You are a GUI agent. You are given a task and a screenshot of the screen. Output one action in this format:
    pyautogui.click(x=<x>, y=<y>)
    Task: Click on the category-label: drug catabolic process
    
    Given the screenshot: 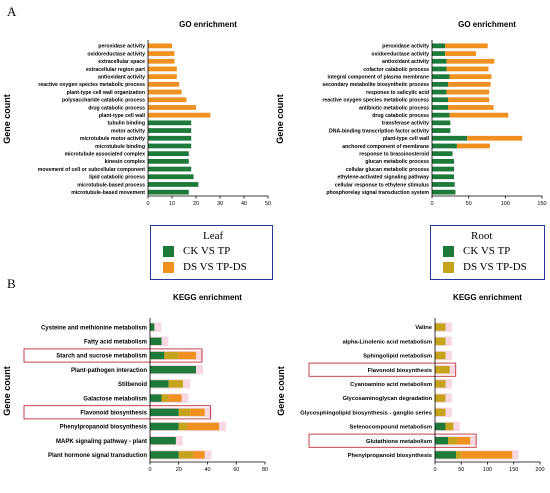 What is the action you would take?
    pyautogui.click(x=116, y=108)
    